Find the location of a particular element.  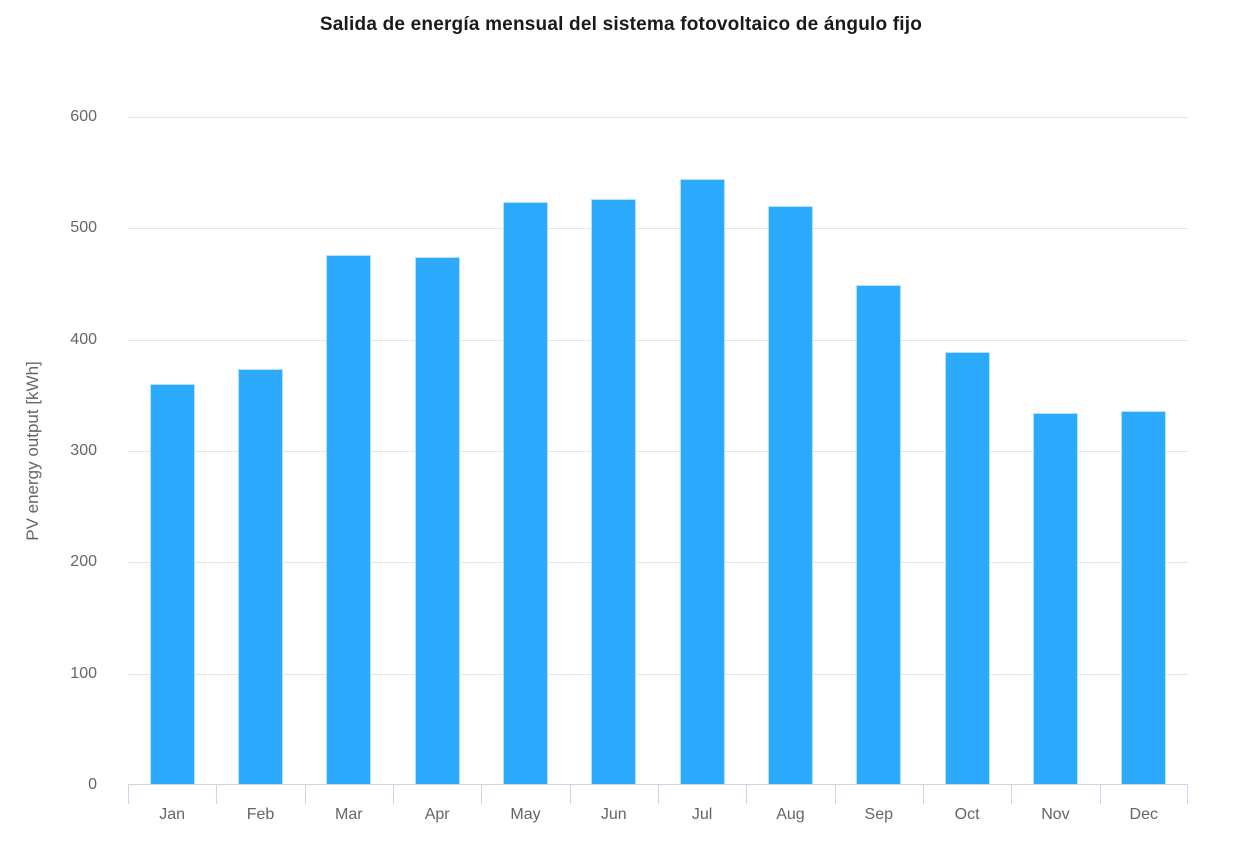

x-axis-label-may: May is located at coordinates (525, 814).